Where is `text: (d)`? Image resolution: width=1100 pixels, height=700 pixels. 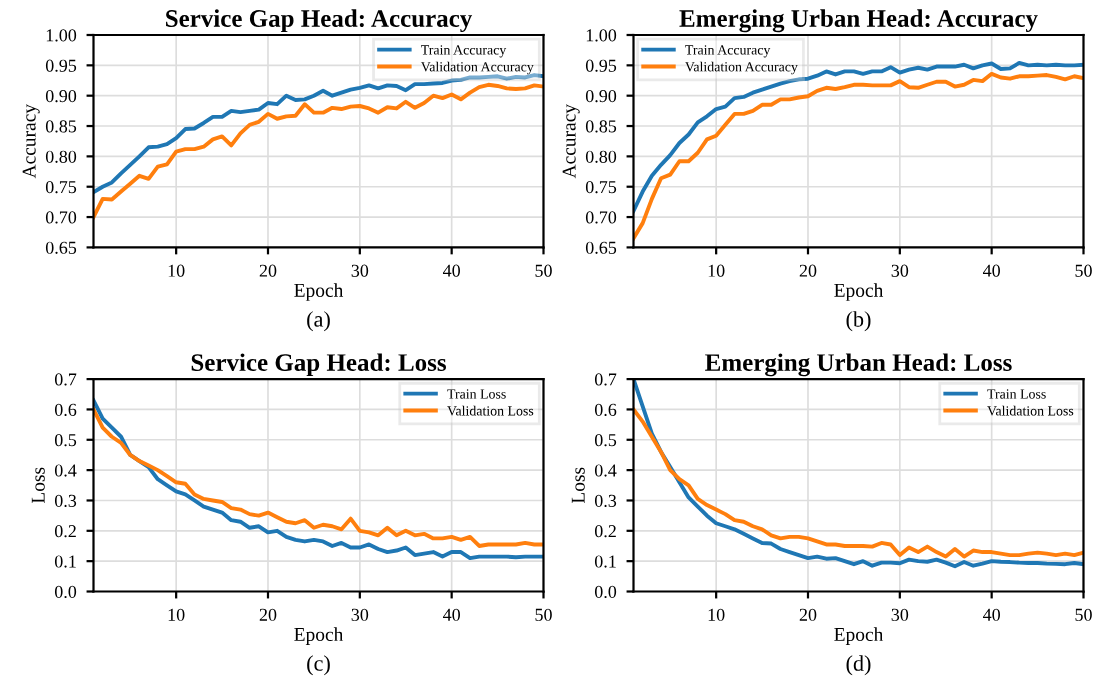
text: (d) is located at coordinates (858, 665).